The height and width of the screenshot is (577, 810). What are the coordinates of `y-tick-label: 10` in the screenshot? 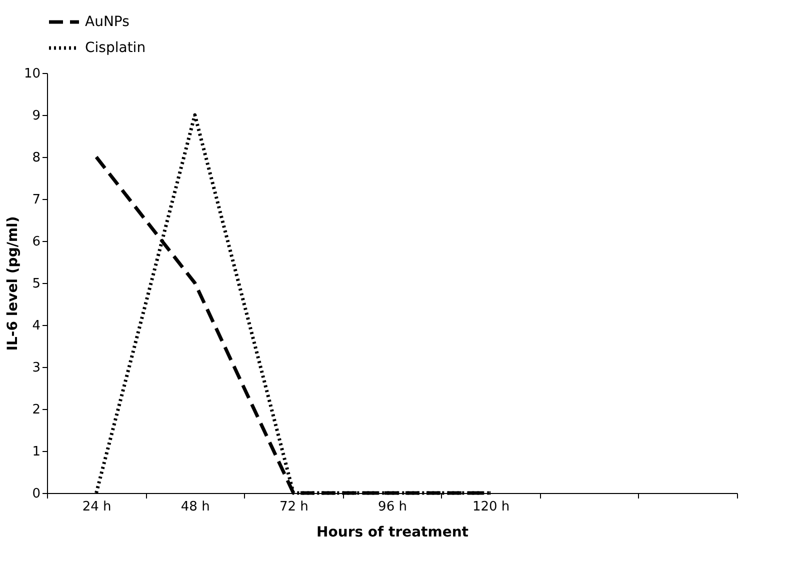 It's located at (32, 74).